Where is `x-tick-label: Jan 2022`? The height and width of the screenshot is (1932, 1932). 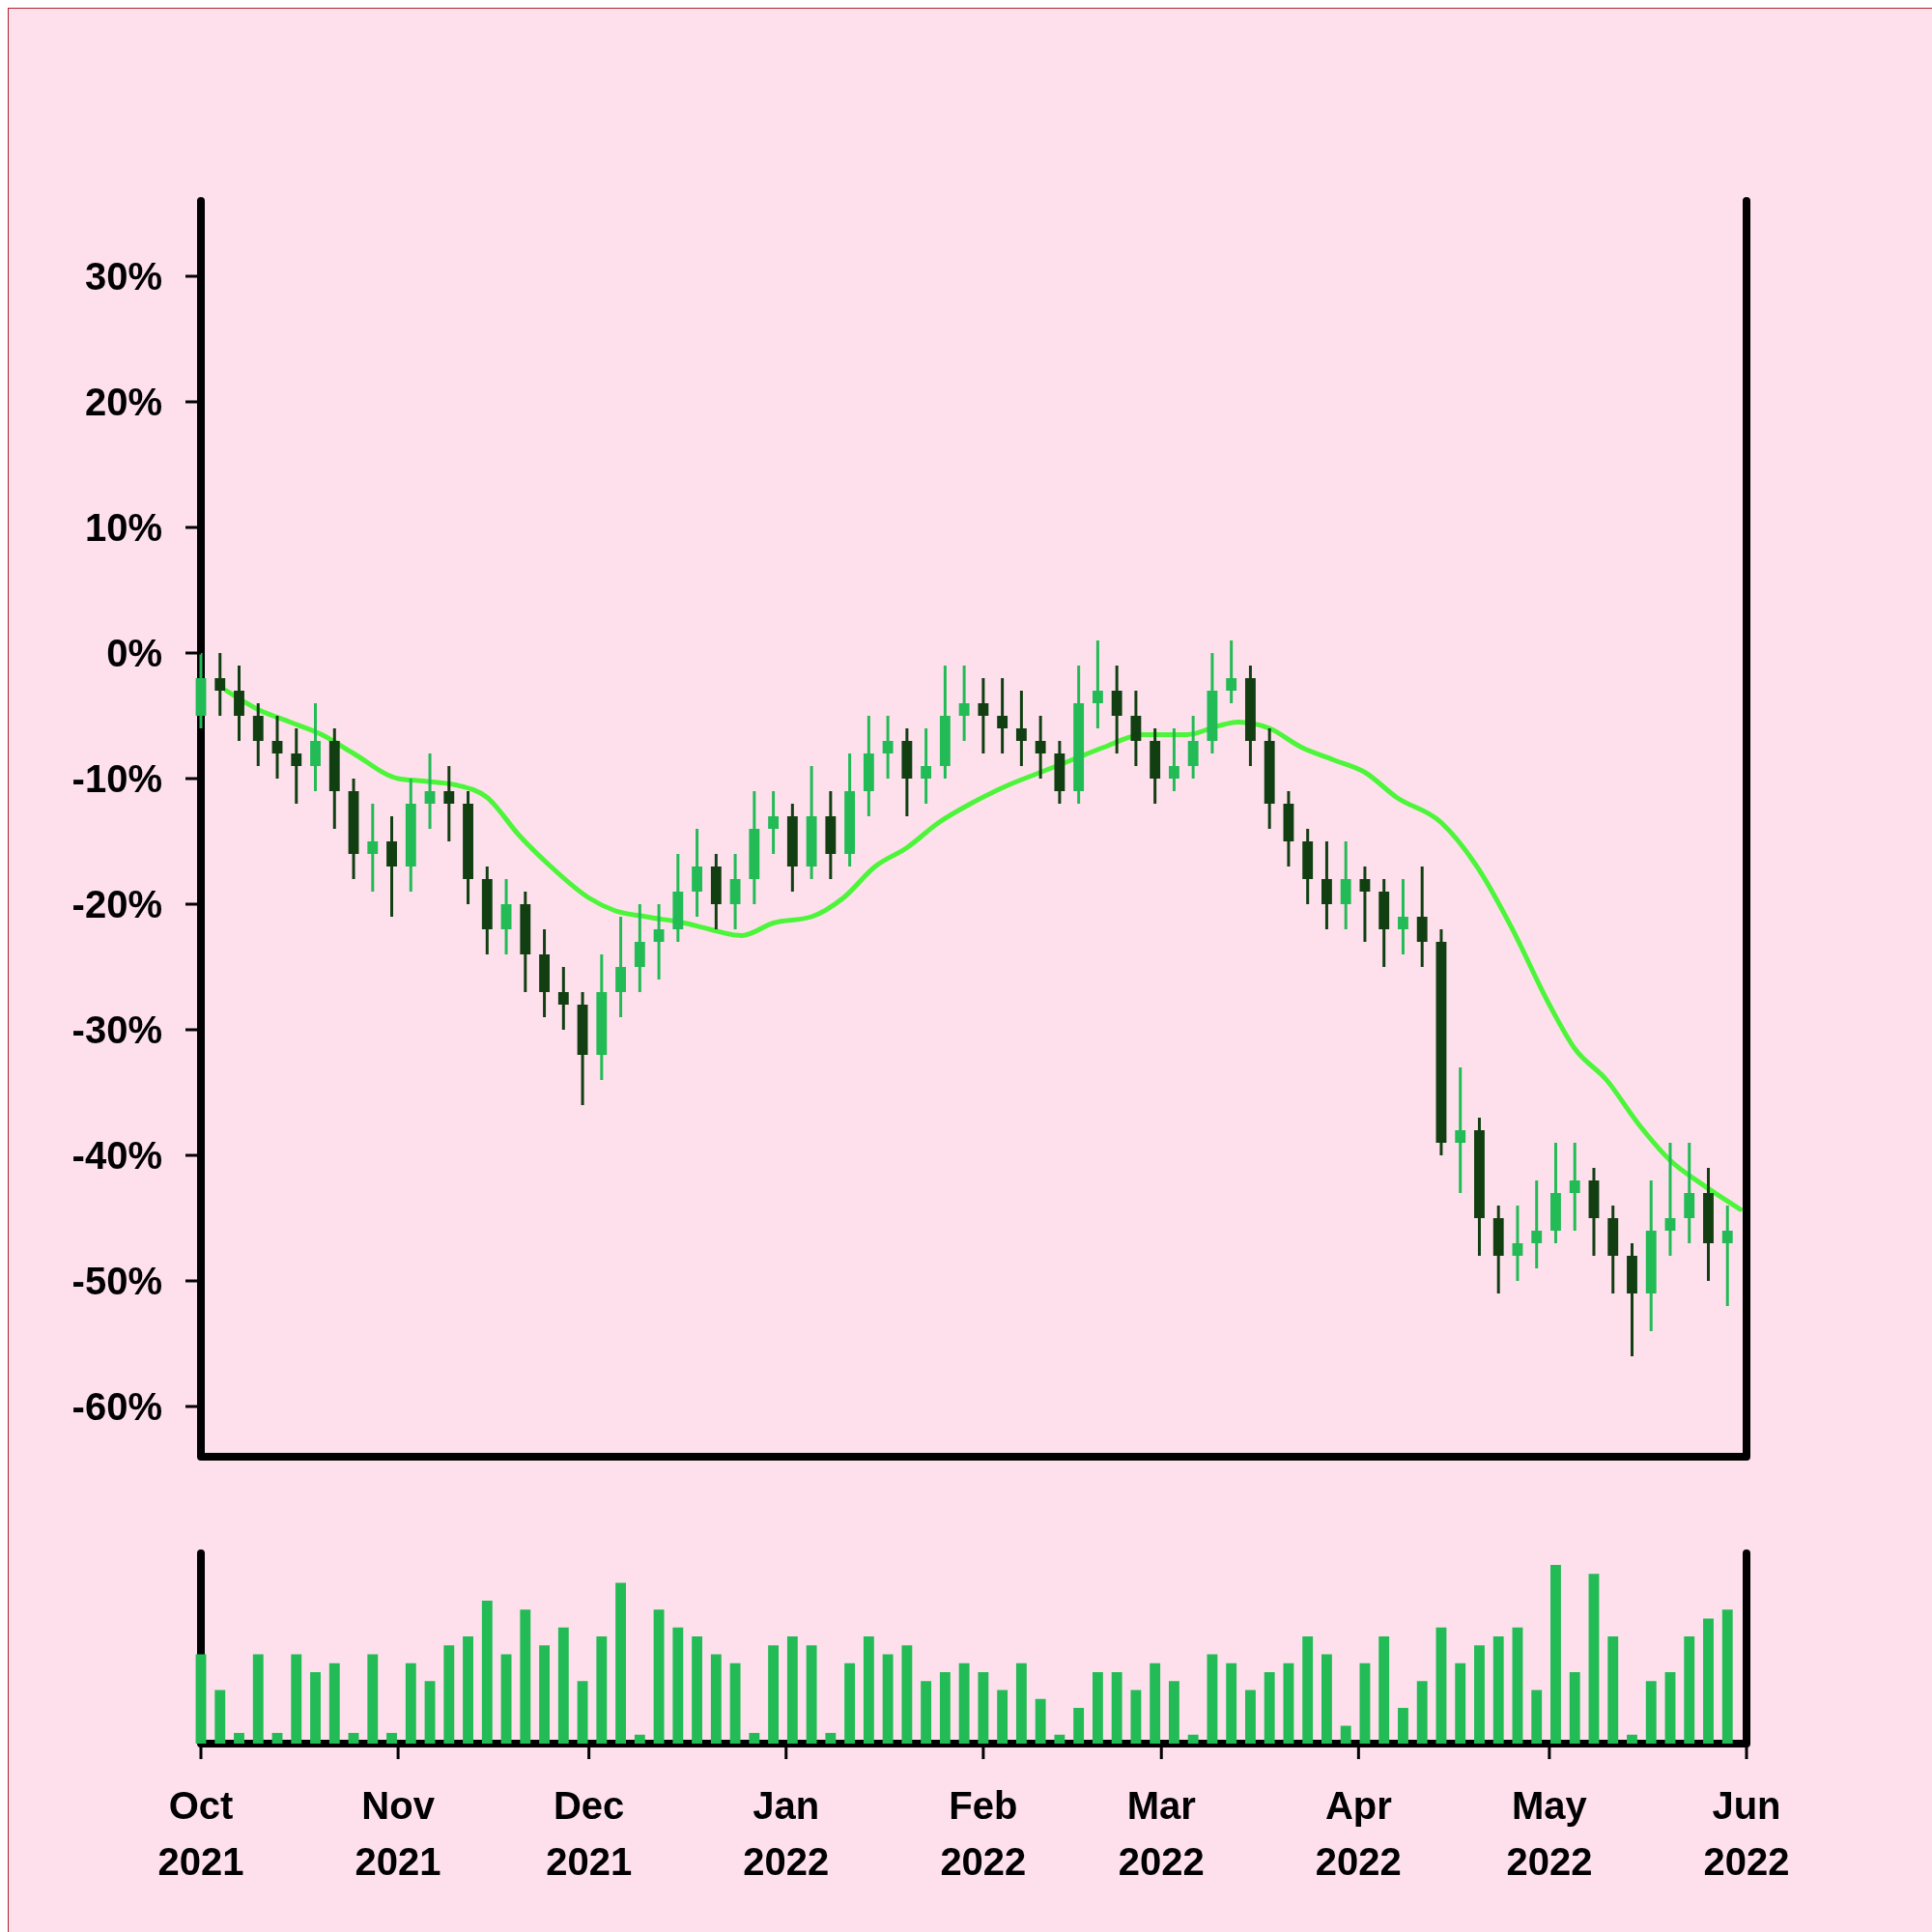
x-tick-label: Jan 2022 is located at coordinates (786, 1833).